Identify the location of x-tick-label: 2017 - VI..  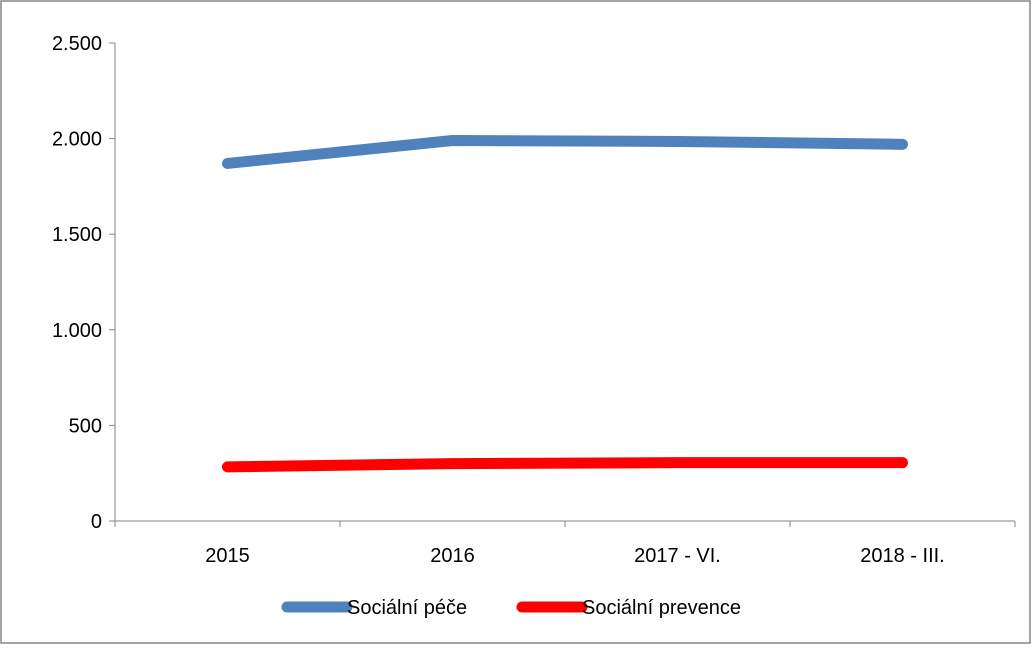
(677, 556).